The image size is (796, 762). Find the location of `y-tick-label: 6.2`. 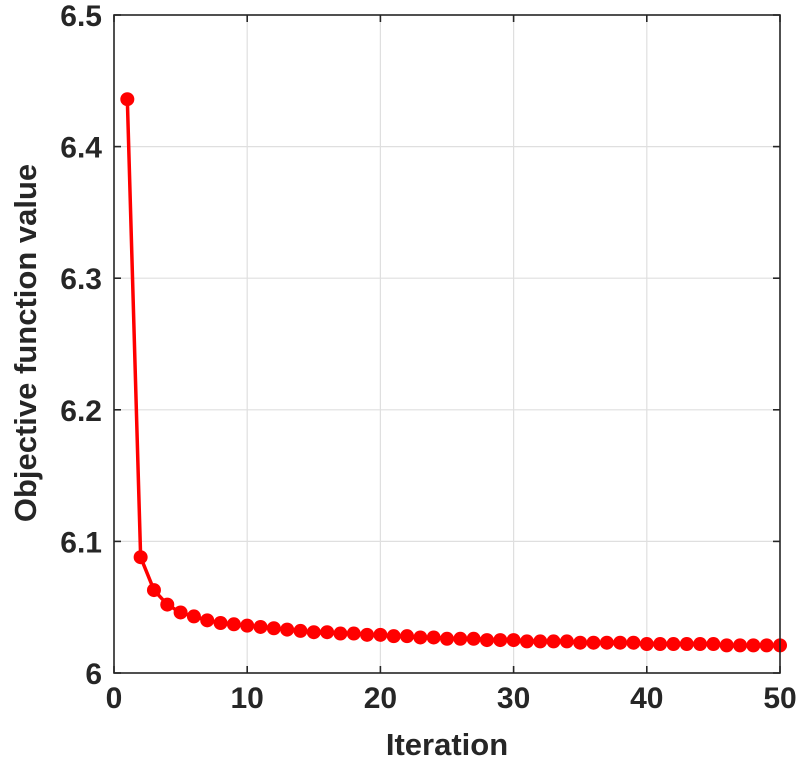

y-tick-label: 6.2 is located at coordinates (81, 411).